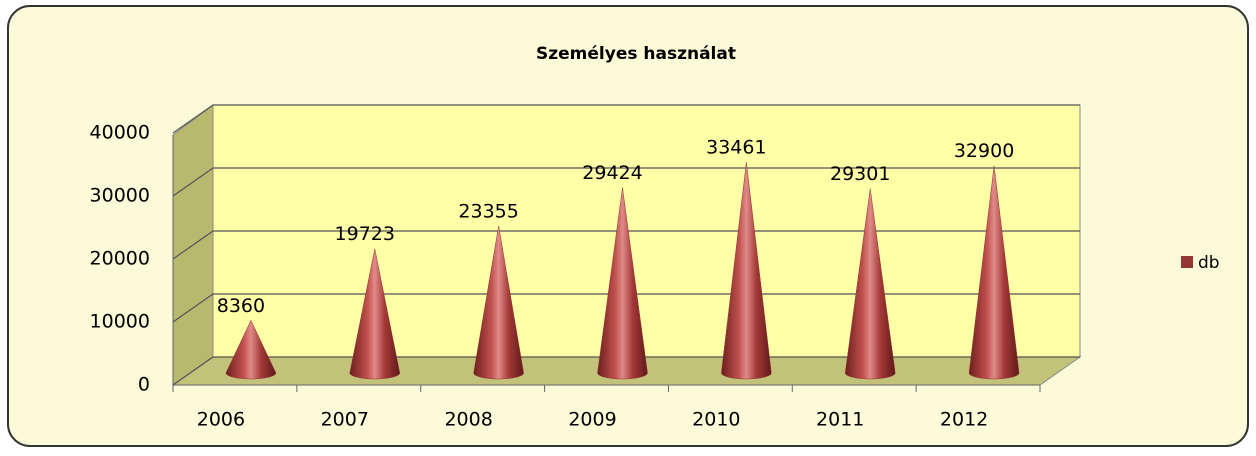 The height and width of the screenshot is (456, 1256). What do you see at coordinates (488, 211) in the screenshot?
I see `data-label: 23355` at bounding box center [488, 211].